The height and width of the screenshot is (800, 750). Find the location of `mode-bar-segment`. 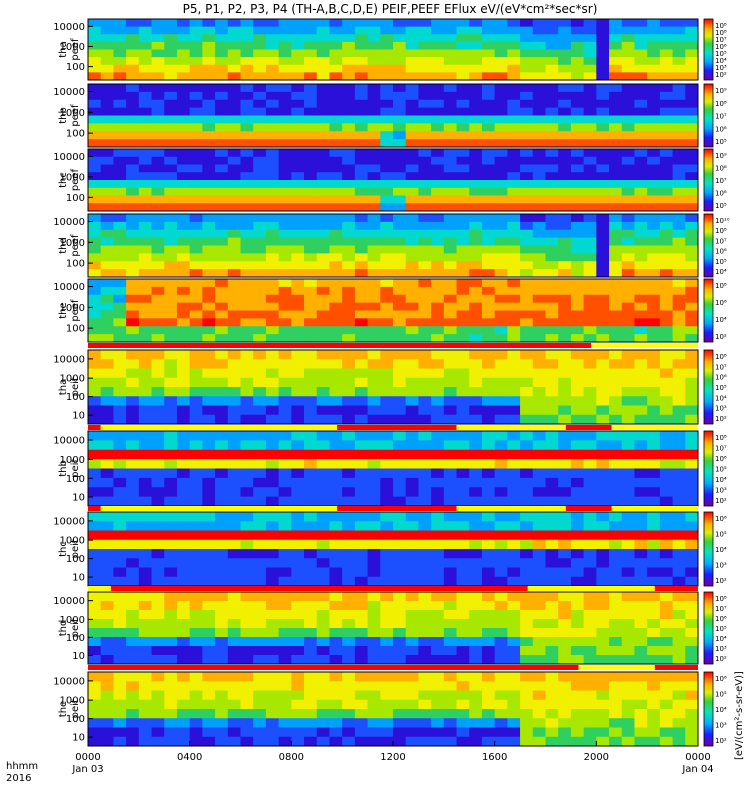

mode-bar-segment is located at coordinates (319, 588).